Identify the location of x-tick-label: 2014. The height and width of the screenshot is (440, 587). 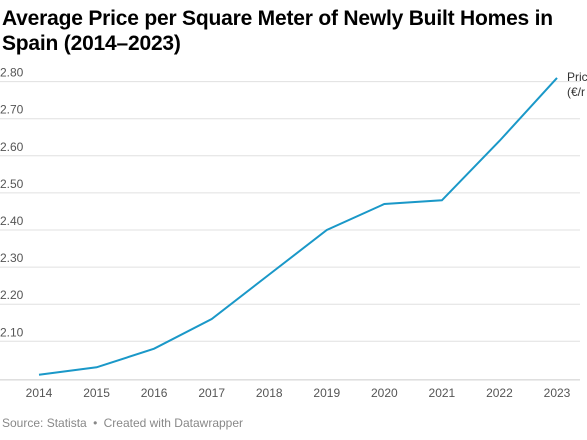
(39, 393).